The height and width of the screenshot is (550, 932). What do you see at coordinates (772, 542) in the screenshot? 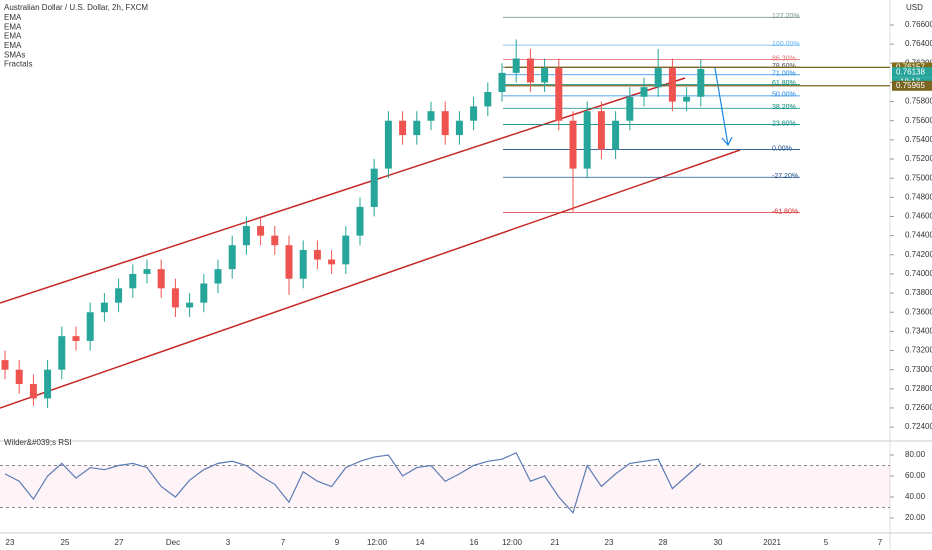
I see `x-tick-label: 2021` at bounding box center [772, 542].